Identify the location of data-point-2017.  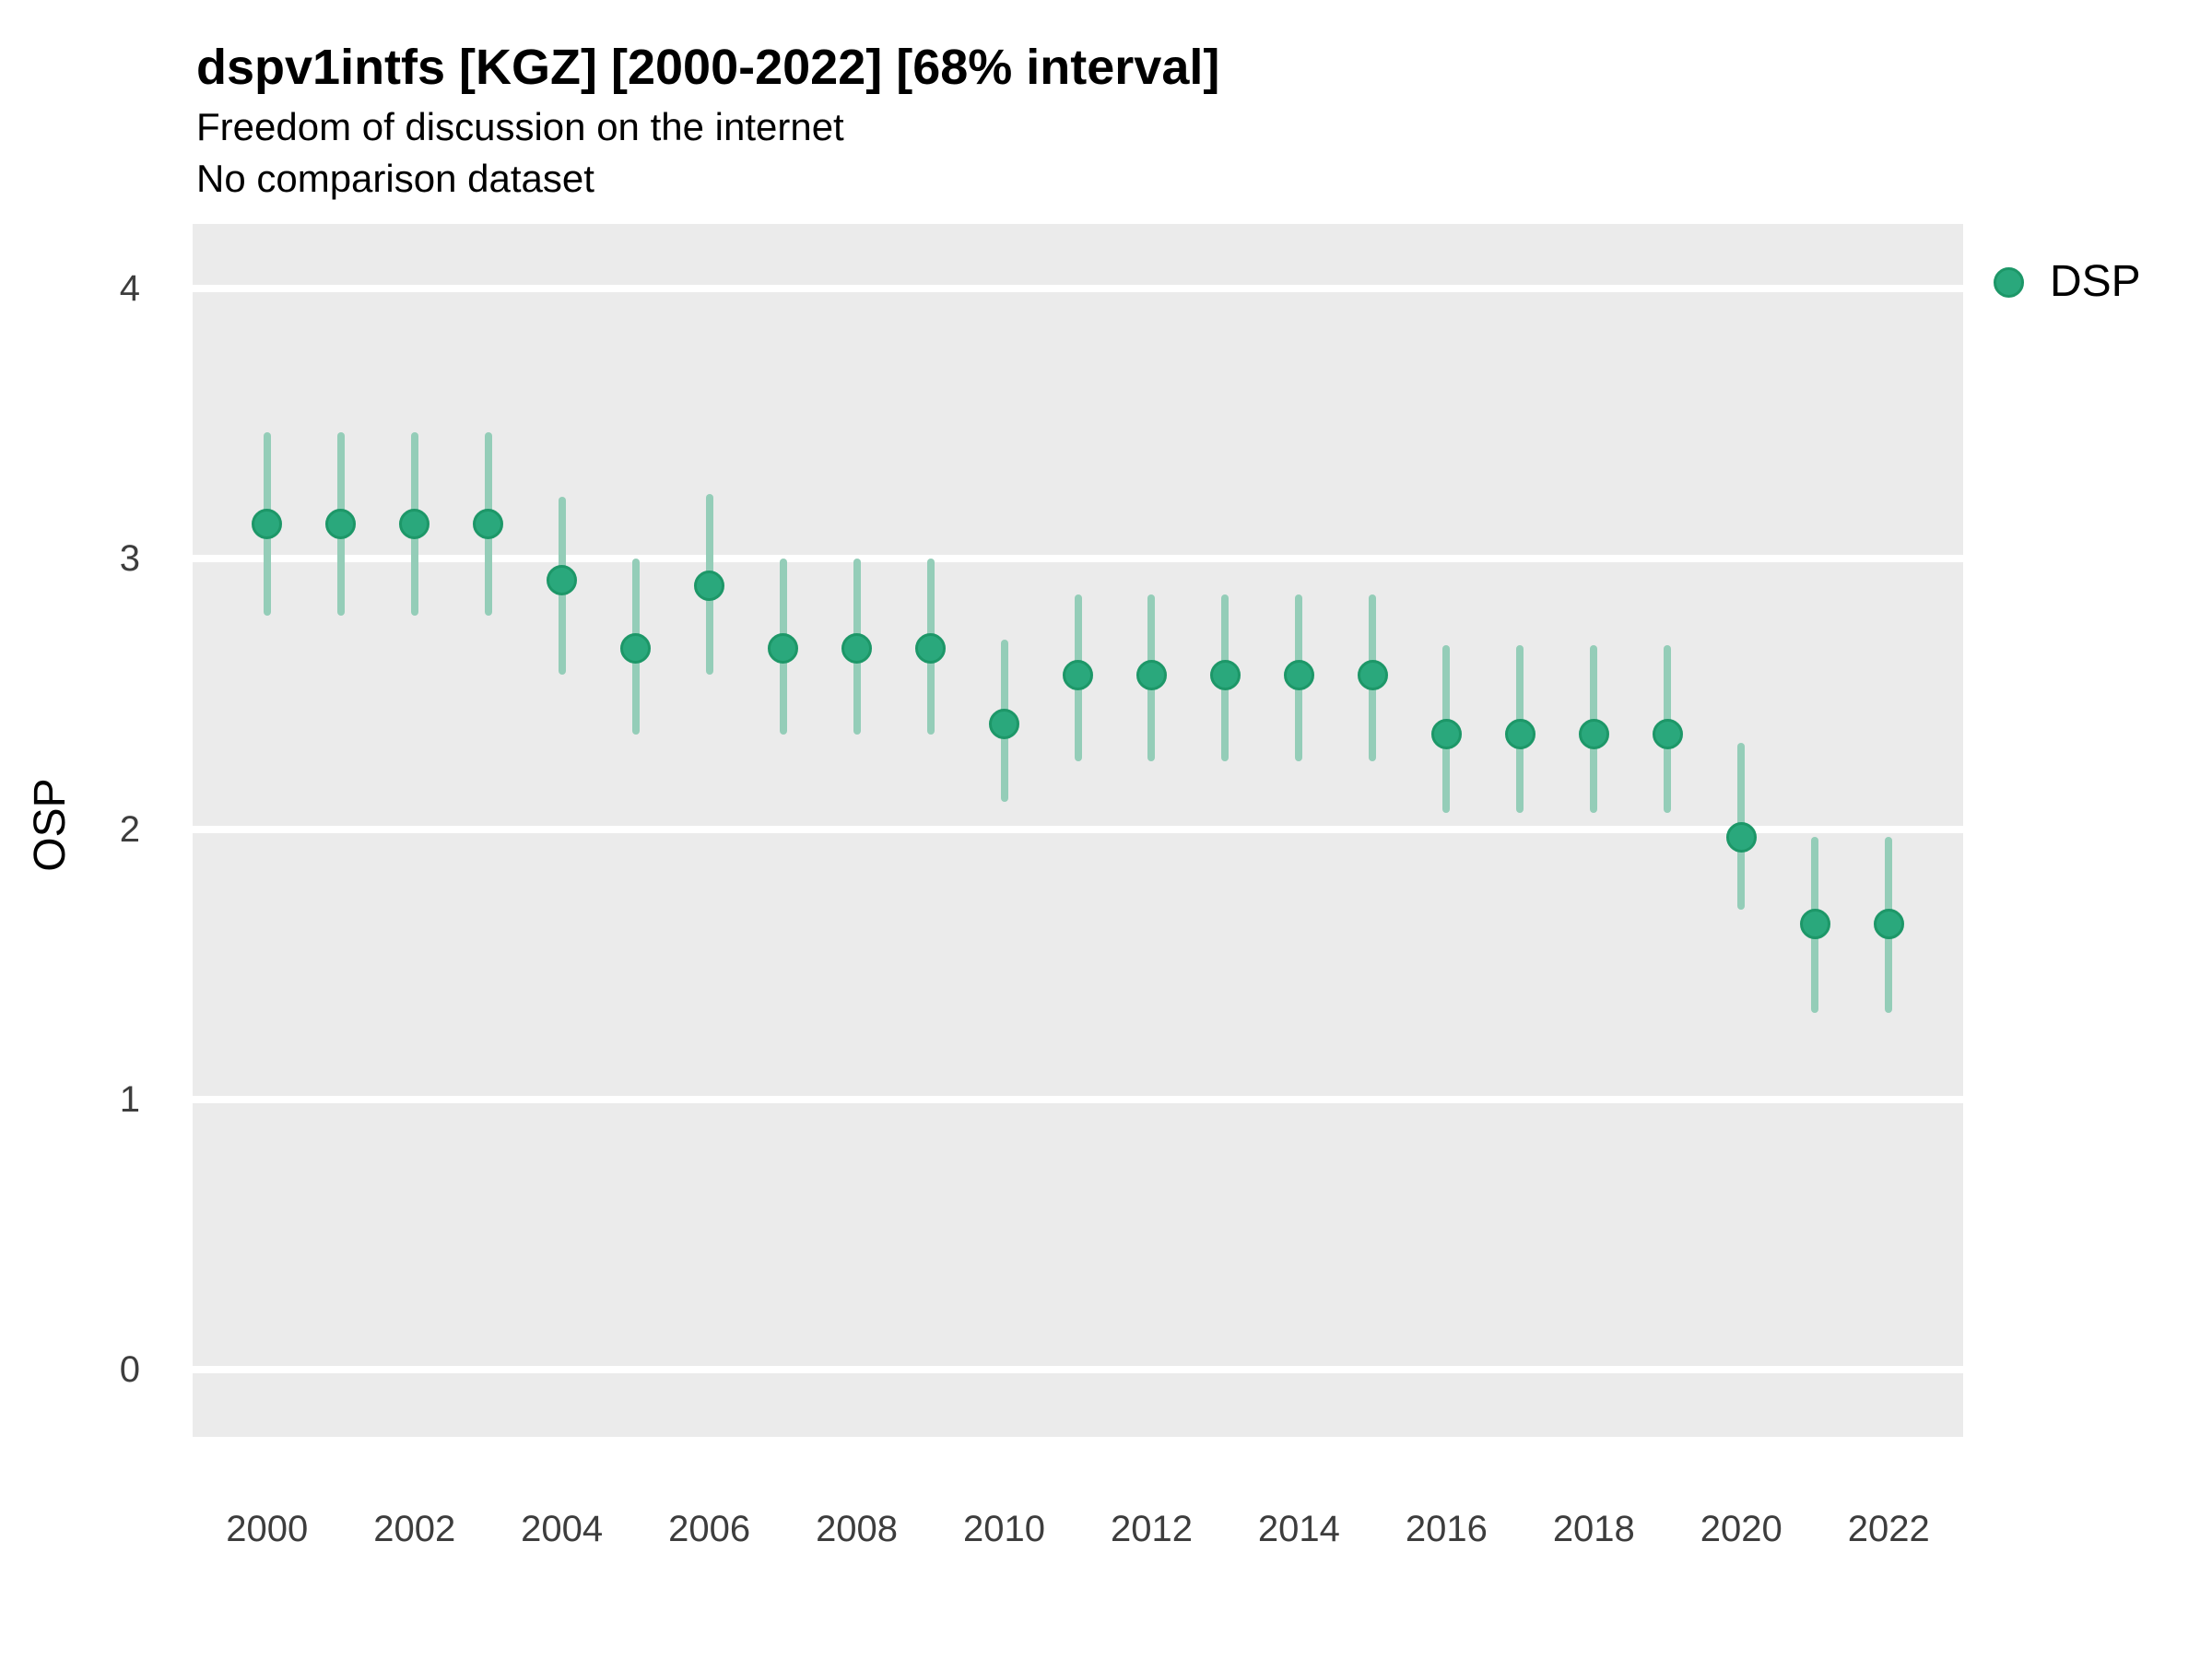
(1519, 734).